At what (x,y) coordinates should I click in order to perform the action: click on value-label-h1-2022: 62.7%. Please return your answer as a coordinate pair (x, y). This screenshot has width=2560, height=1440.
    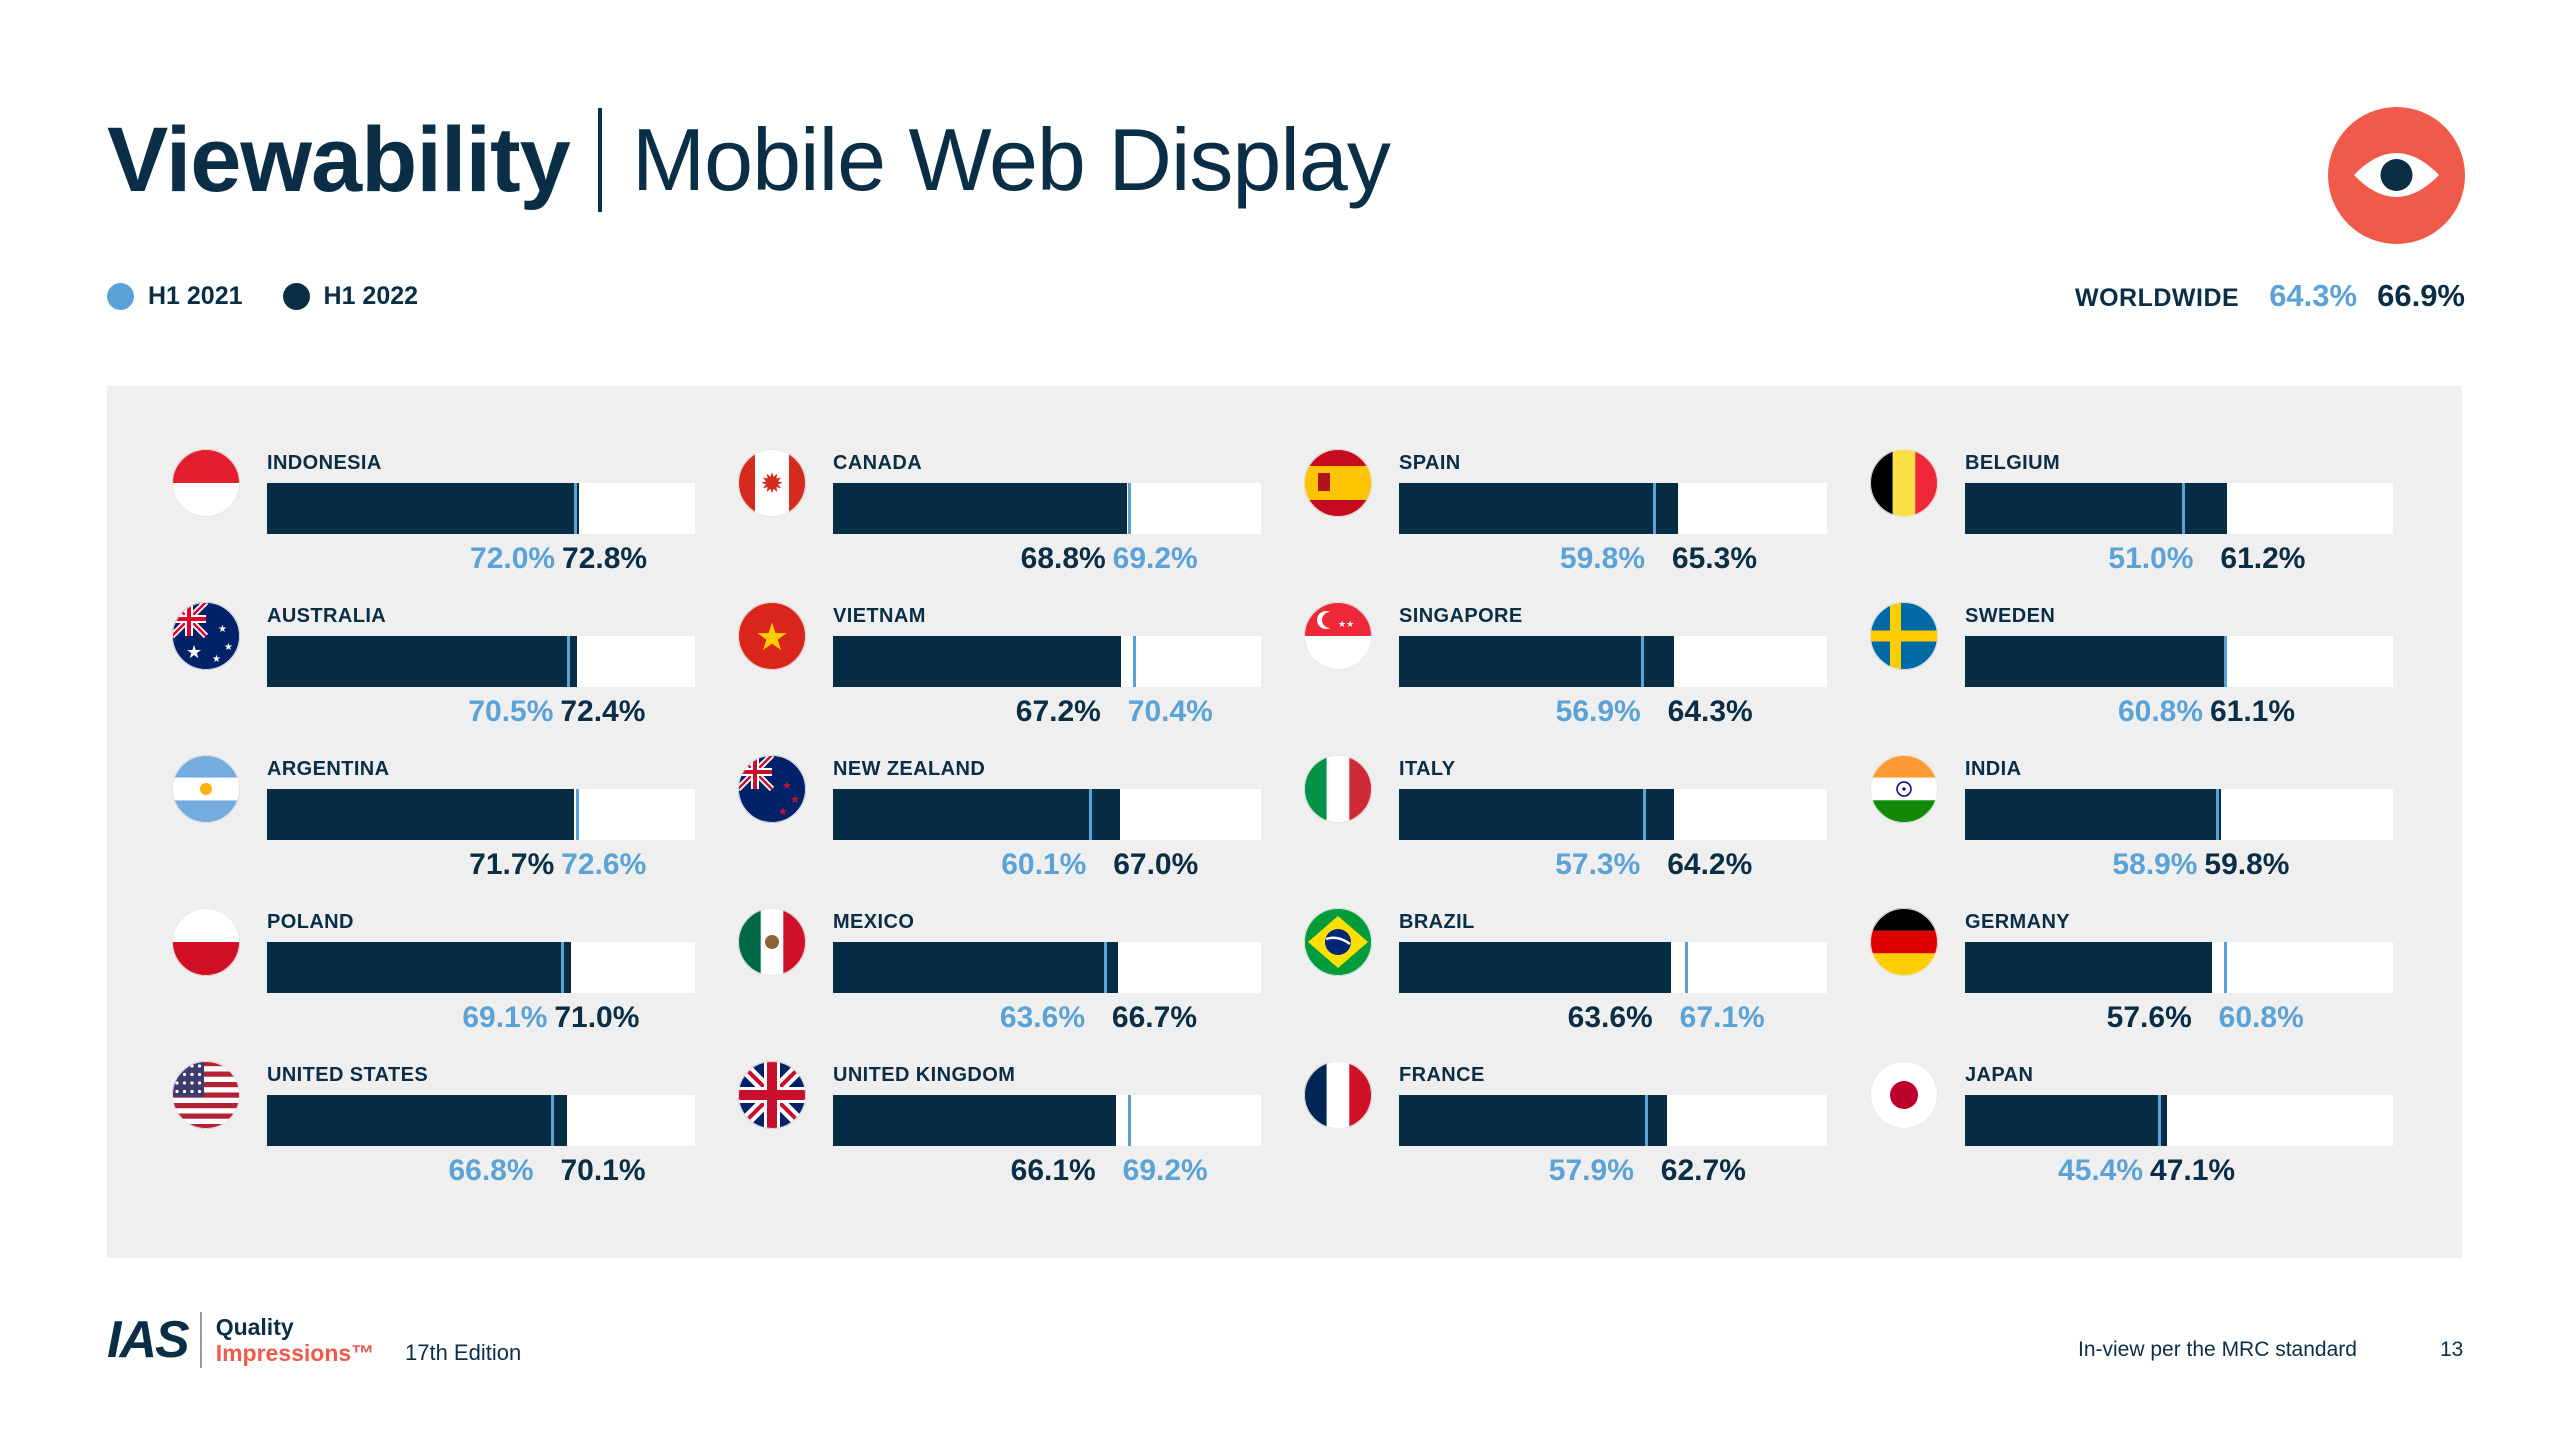
    Looking at the image, I should click on (1703, 1170).